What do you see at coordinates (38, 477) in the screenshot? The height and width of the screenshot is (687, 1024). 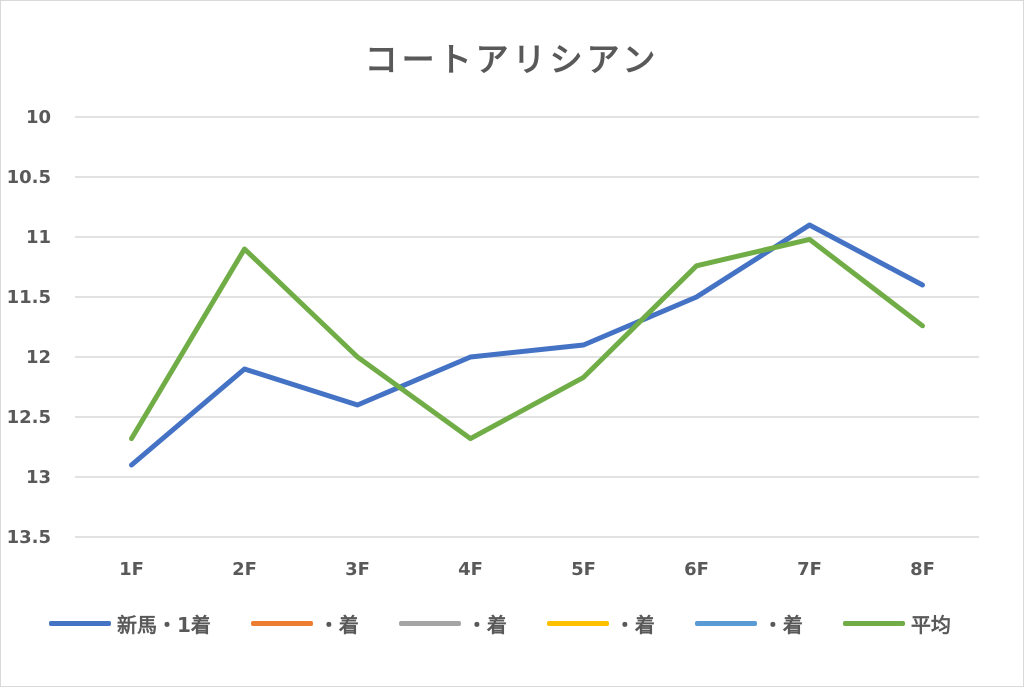 I see `y-tick-label: 13` at bounding box center [38, 477].